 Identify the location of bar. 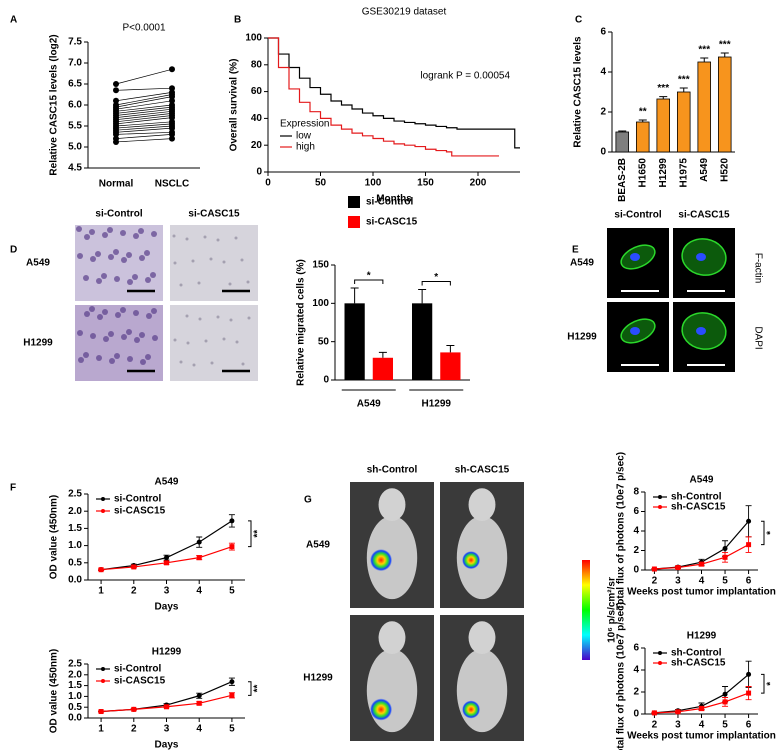
(422, 341).